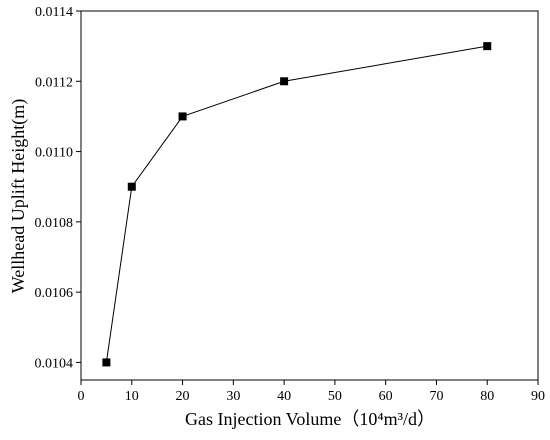 The height and width of the screenshot is (440, 550). What do you see at coordinates (81, 396) in the screenshot?
I see `x-tick-label: 0` at bounding box center [81, 396].